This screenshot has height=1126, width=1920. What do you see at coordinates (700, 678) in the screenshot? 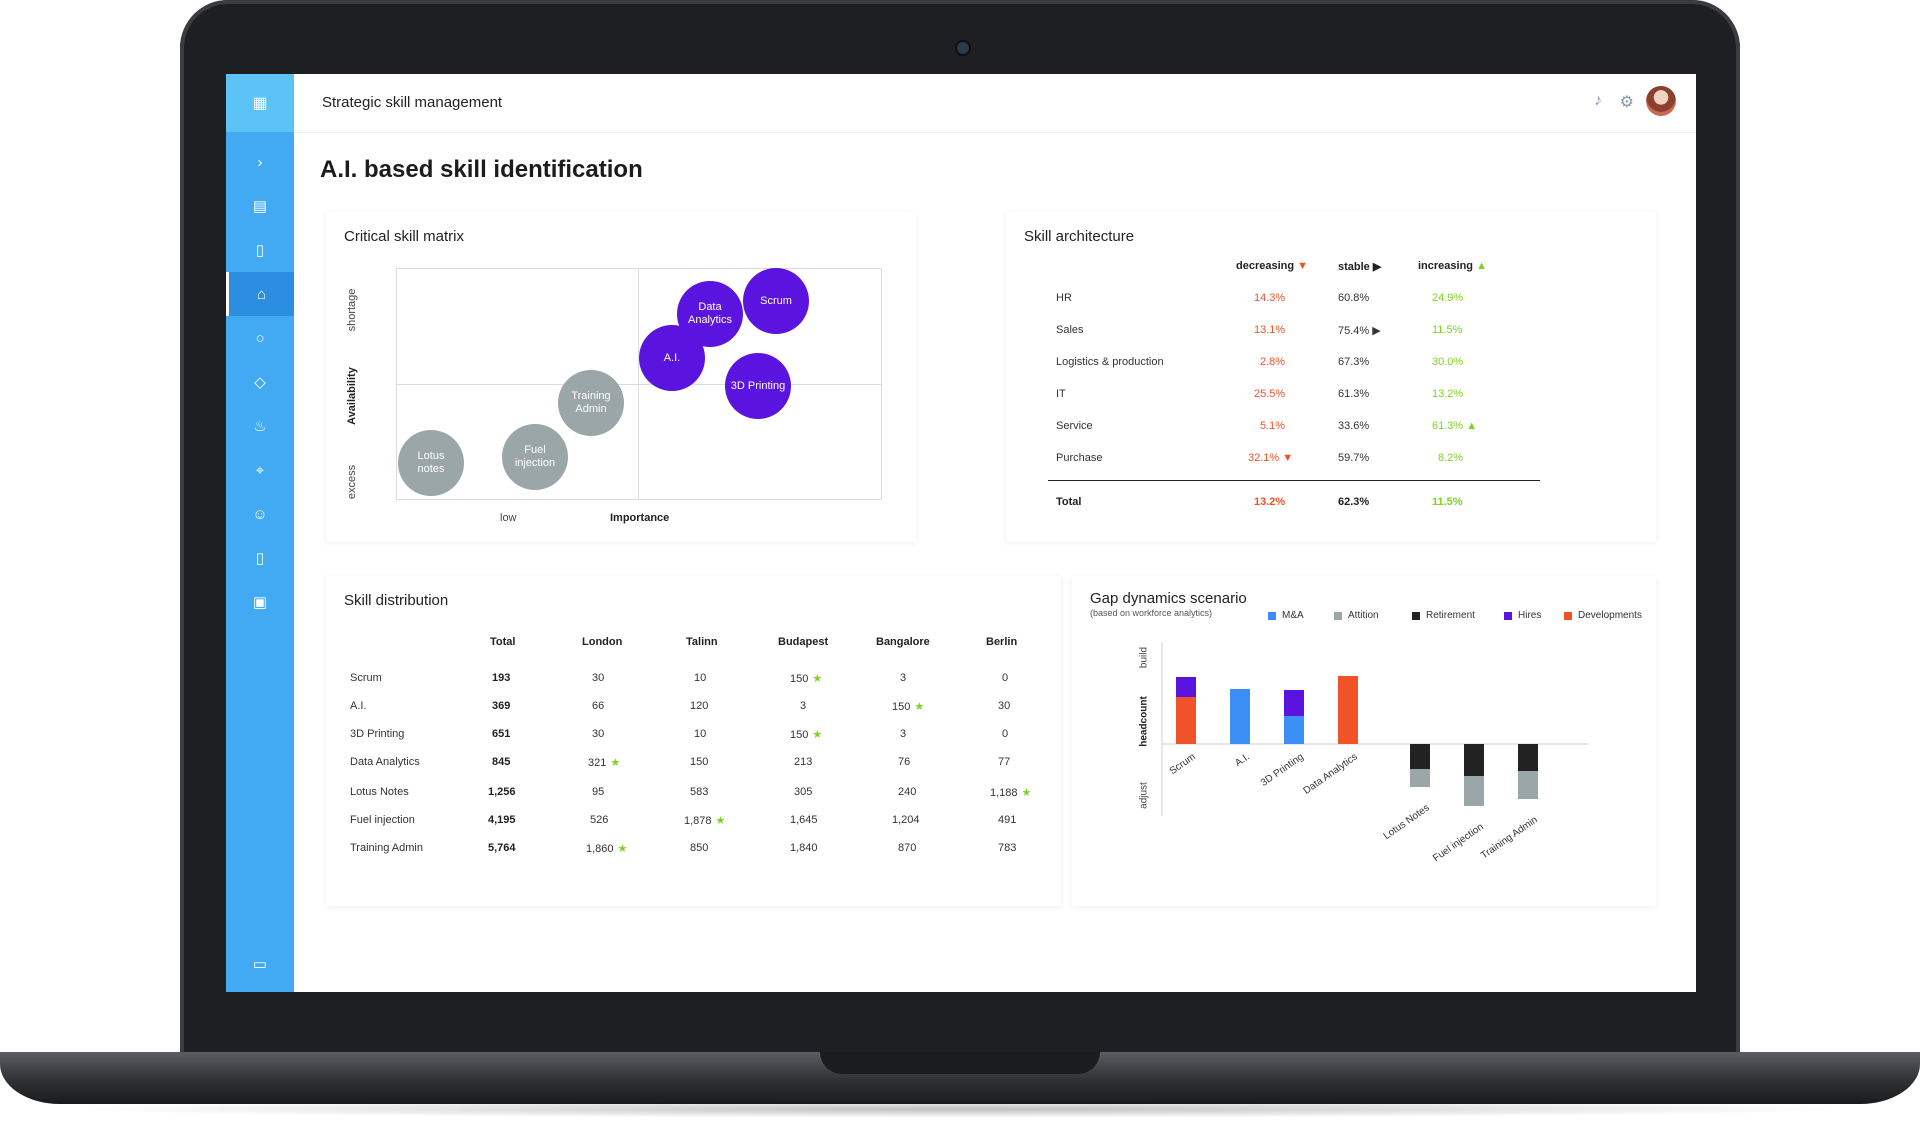
I see `cell: 10` at bounding box center [700, 678].